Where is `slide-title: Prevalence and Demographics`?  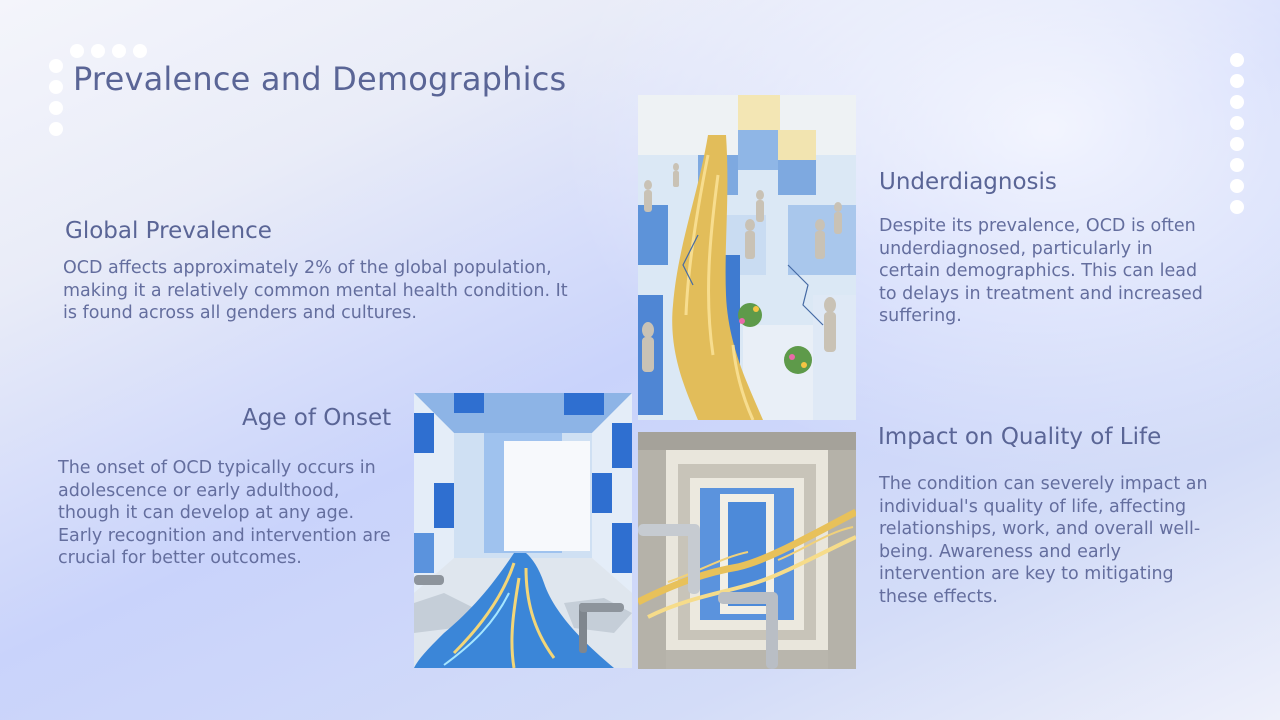 slide-title: Prevalence and Demographics is located at coordinates (320, 79).